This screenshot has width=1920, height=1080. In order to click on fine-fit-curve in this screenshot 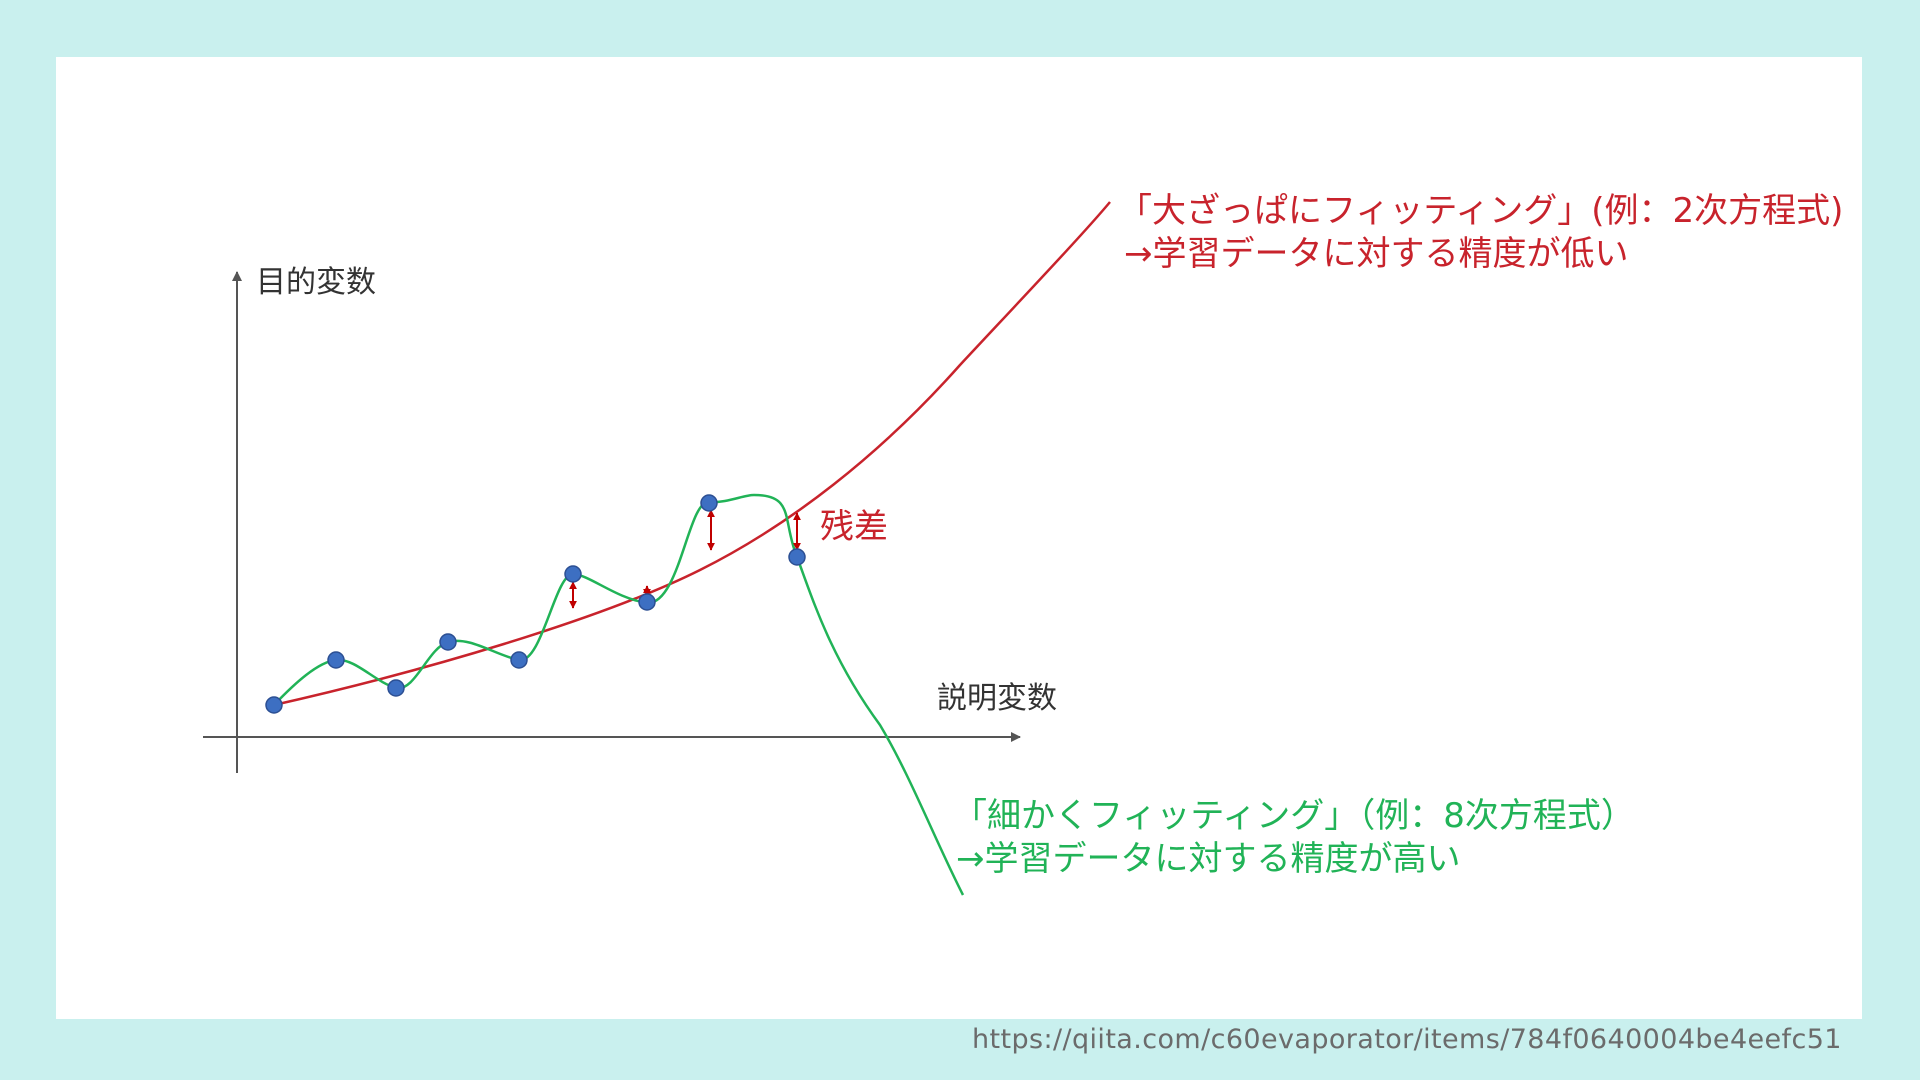, I will do `click(619, 694)`.